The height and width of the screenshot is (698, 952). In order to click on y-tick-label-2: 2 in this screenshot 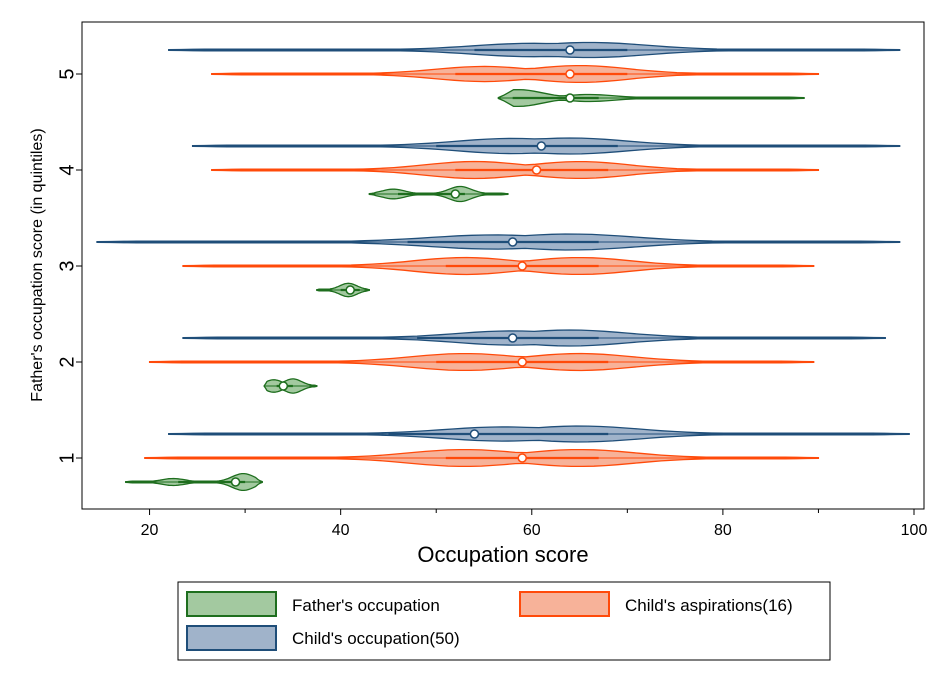, I will do `click(67, 361)`.